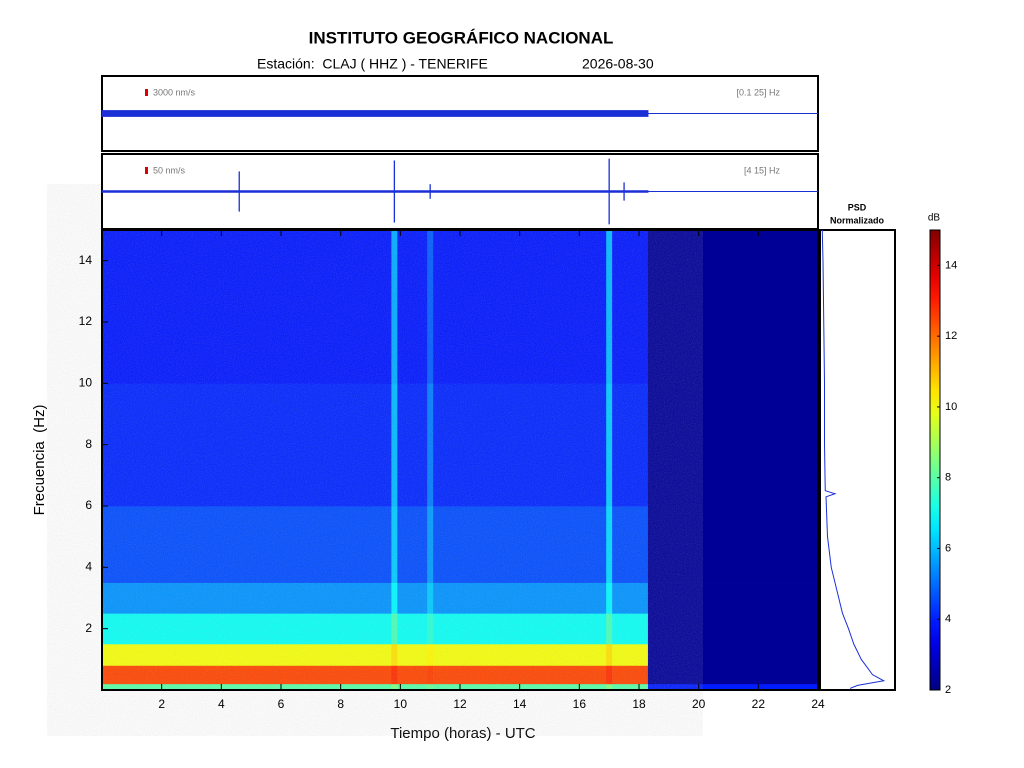 This screenshot has height=768, width=1024. Describe the element at coordinates (951, 265) in the screenshot. I see `colorbar-tick-label: 14` at that location.